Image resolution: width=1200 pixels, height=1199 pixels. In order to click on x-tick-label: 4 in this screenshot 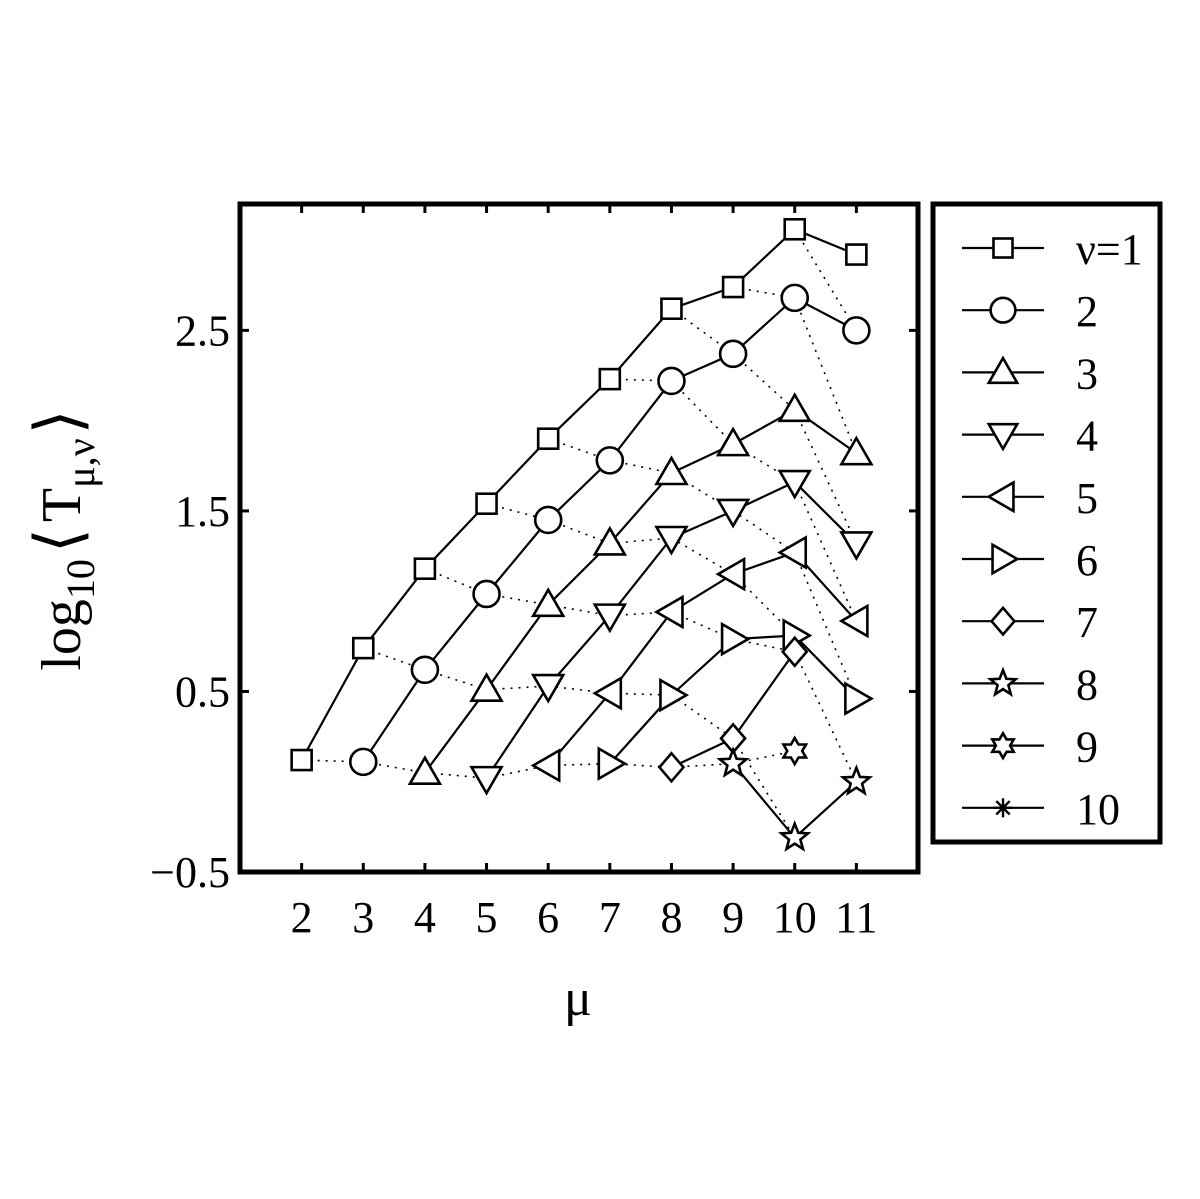, I will do `click(425, 917)`.